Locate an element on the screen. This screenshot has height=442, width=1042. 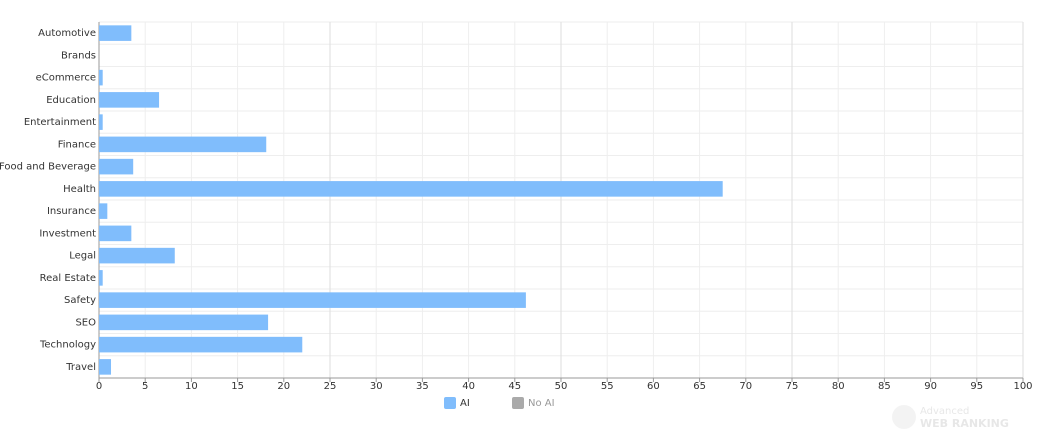
watermark: Advanced WEB RANKING is located at coordinates (950, 417).